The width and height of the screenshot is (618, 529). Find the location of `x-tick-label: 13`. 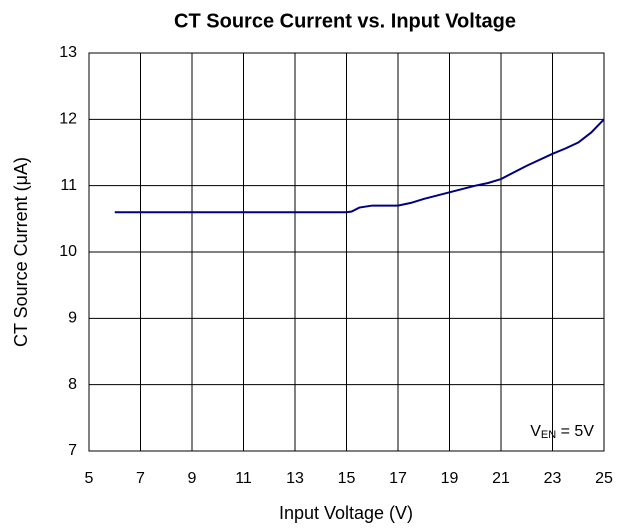

x-tick-label: 13 is located at coordinates (295, 478).